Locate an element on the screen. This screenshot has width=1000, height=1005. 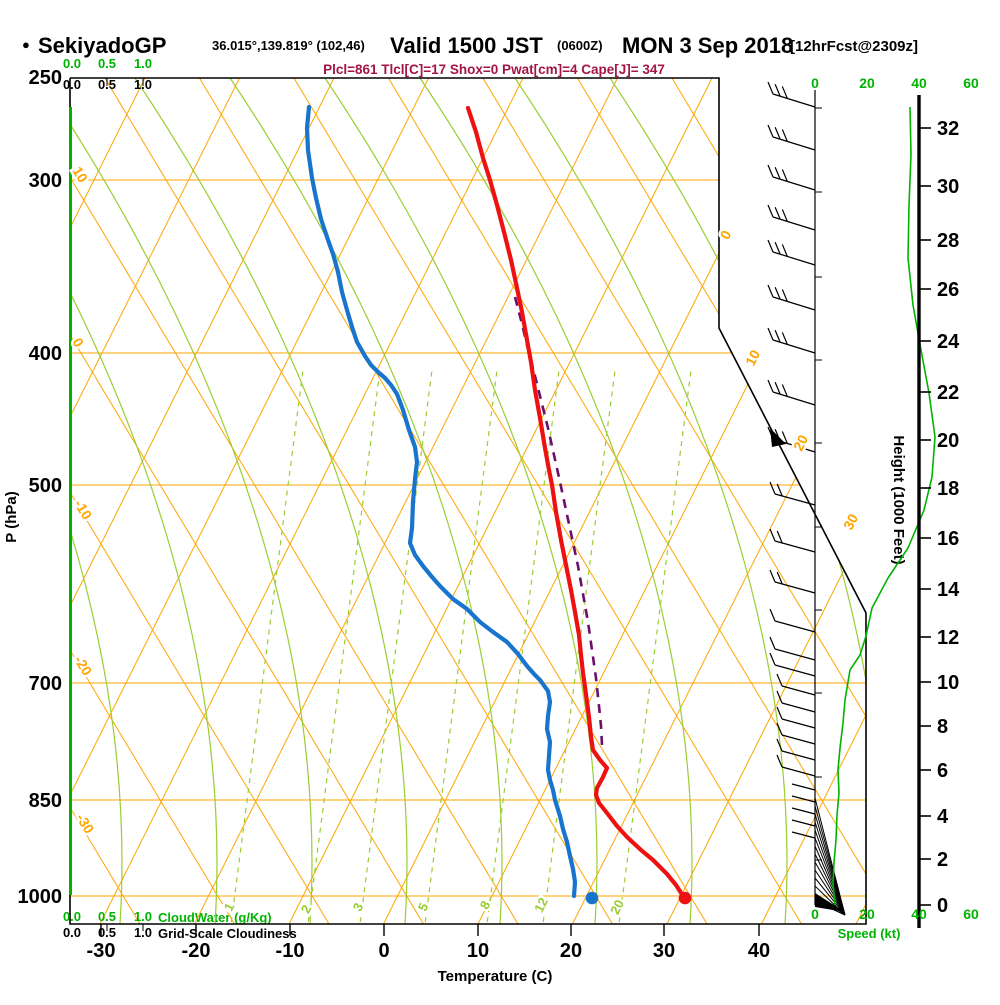
pressure-tick-label: 500 is located at coordinates (45, 486).